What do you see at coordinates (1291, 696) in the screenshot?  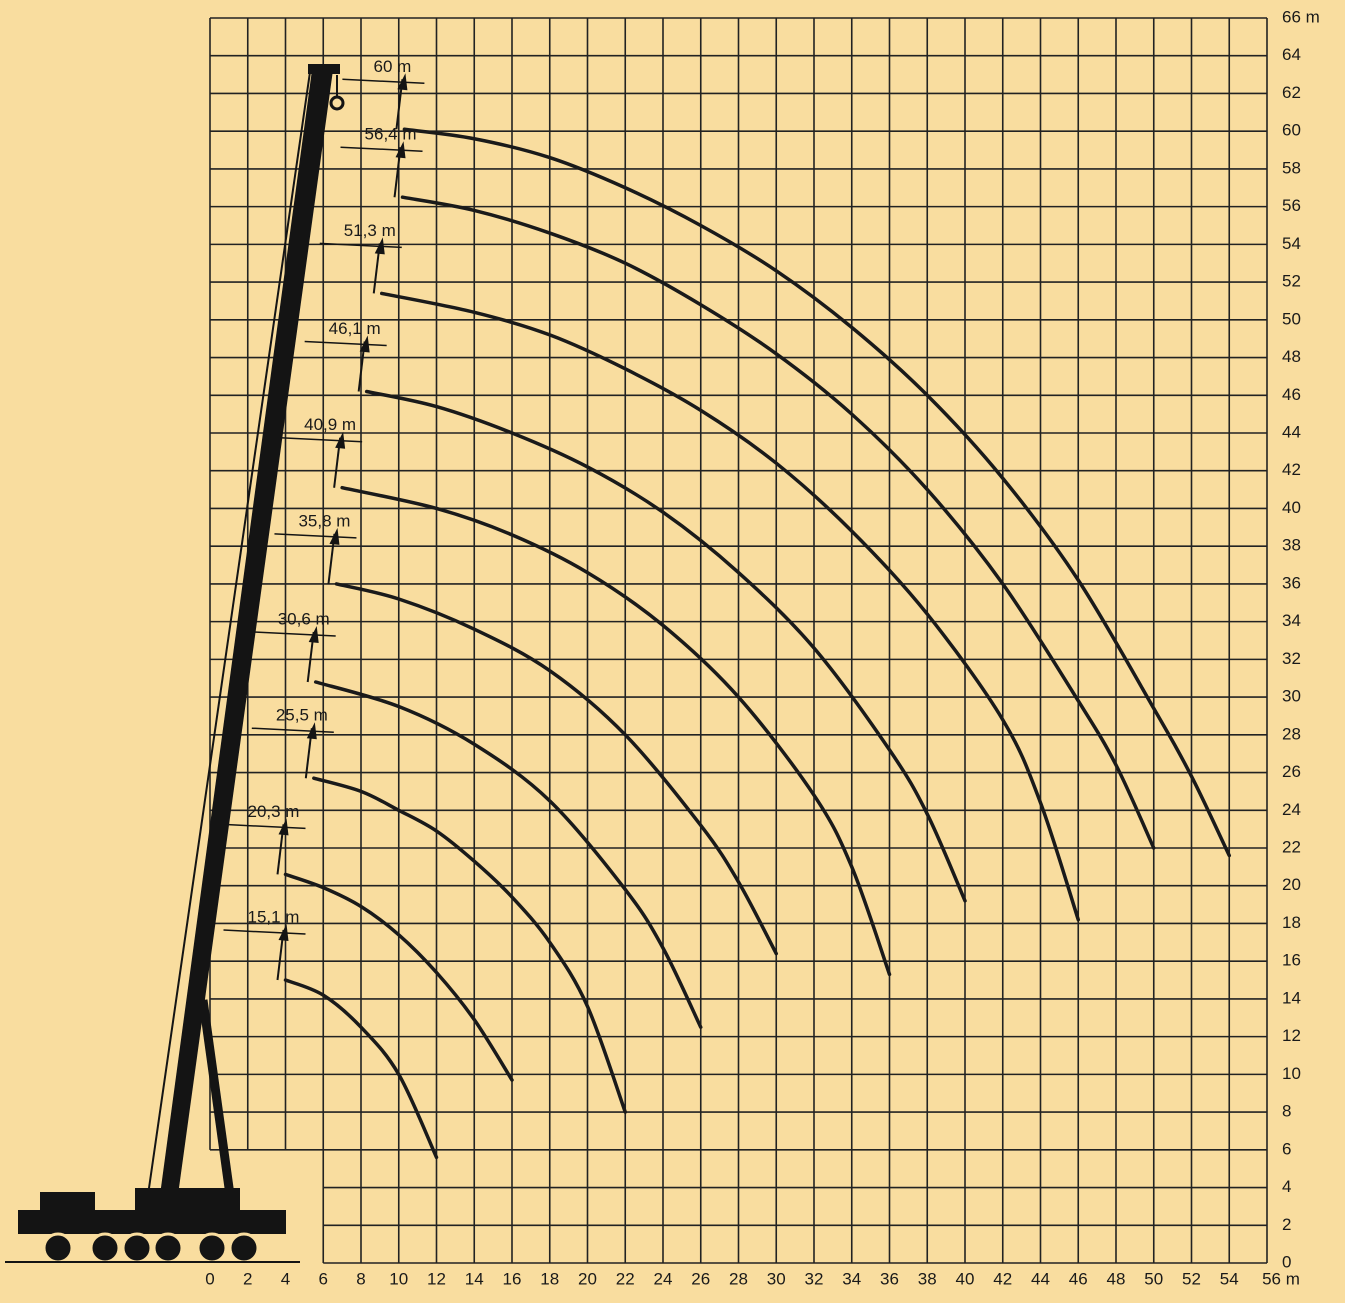 I see `y-tick-label: 30` at bounding box center [1291, 696].